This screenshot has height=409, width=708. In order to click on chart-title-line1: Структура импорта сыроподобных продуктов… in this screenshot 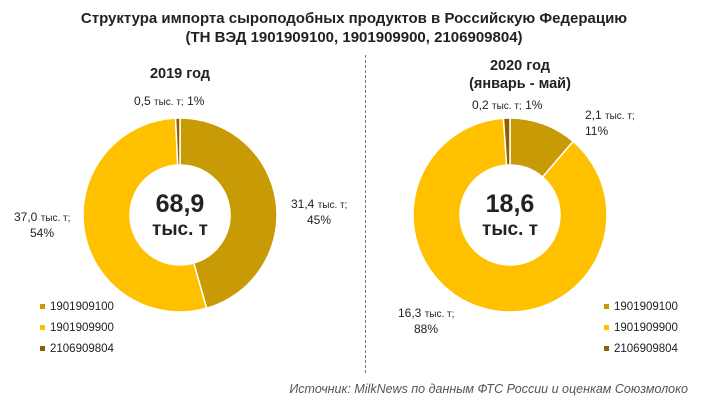, I will do `click(354, 18)`.